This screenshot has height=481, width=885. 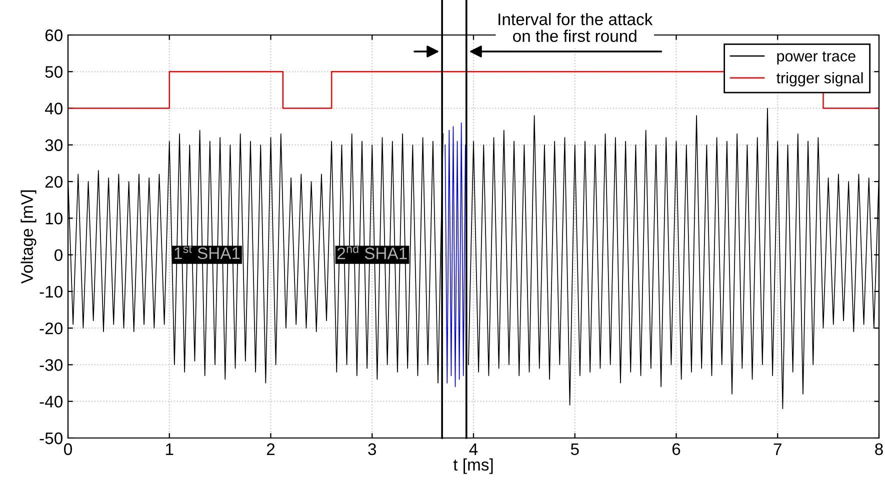 What do you see at coordinates (816, 58) in the screenshot?
I see `legend-label: power trace` at bounding box center [816, 58].